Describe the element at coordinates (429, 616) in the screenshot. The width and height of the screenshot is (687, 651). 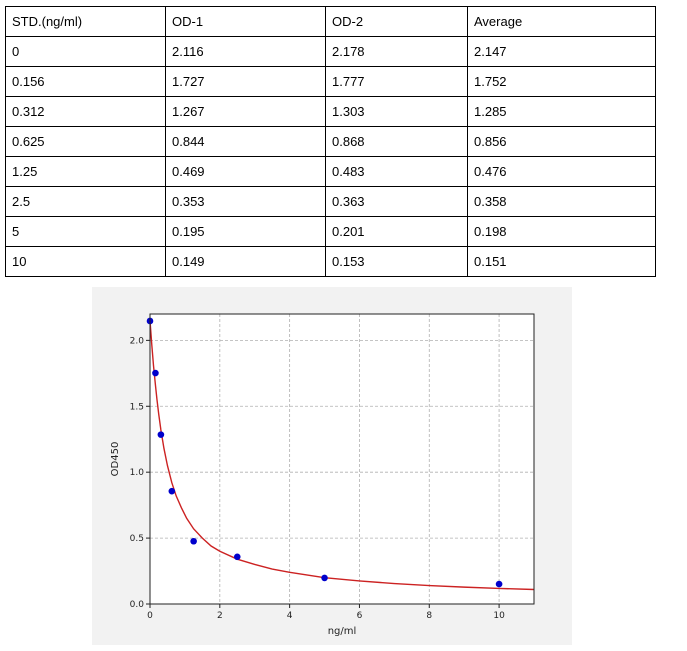
I see `x-tick-label: 8` at that location.